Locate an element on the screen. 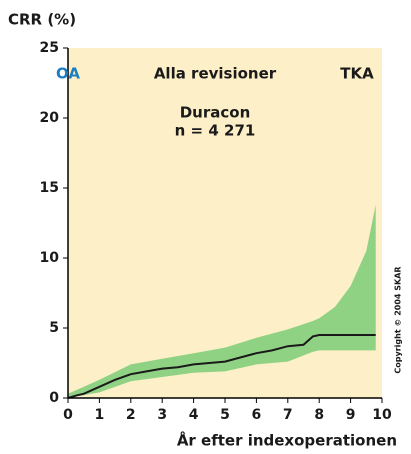  x-tick-label: 1 is located at coordinates (100, 415).